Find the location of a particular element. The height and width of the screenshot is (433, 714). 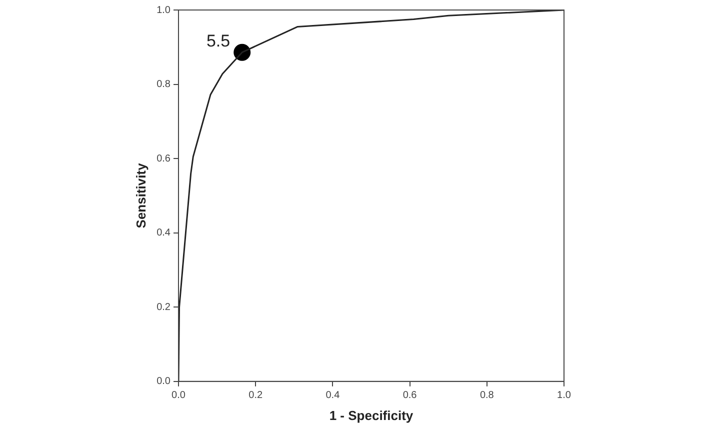

x-tick-label: 0.8 is located at coordinates (487, 396).